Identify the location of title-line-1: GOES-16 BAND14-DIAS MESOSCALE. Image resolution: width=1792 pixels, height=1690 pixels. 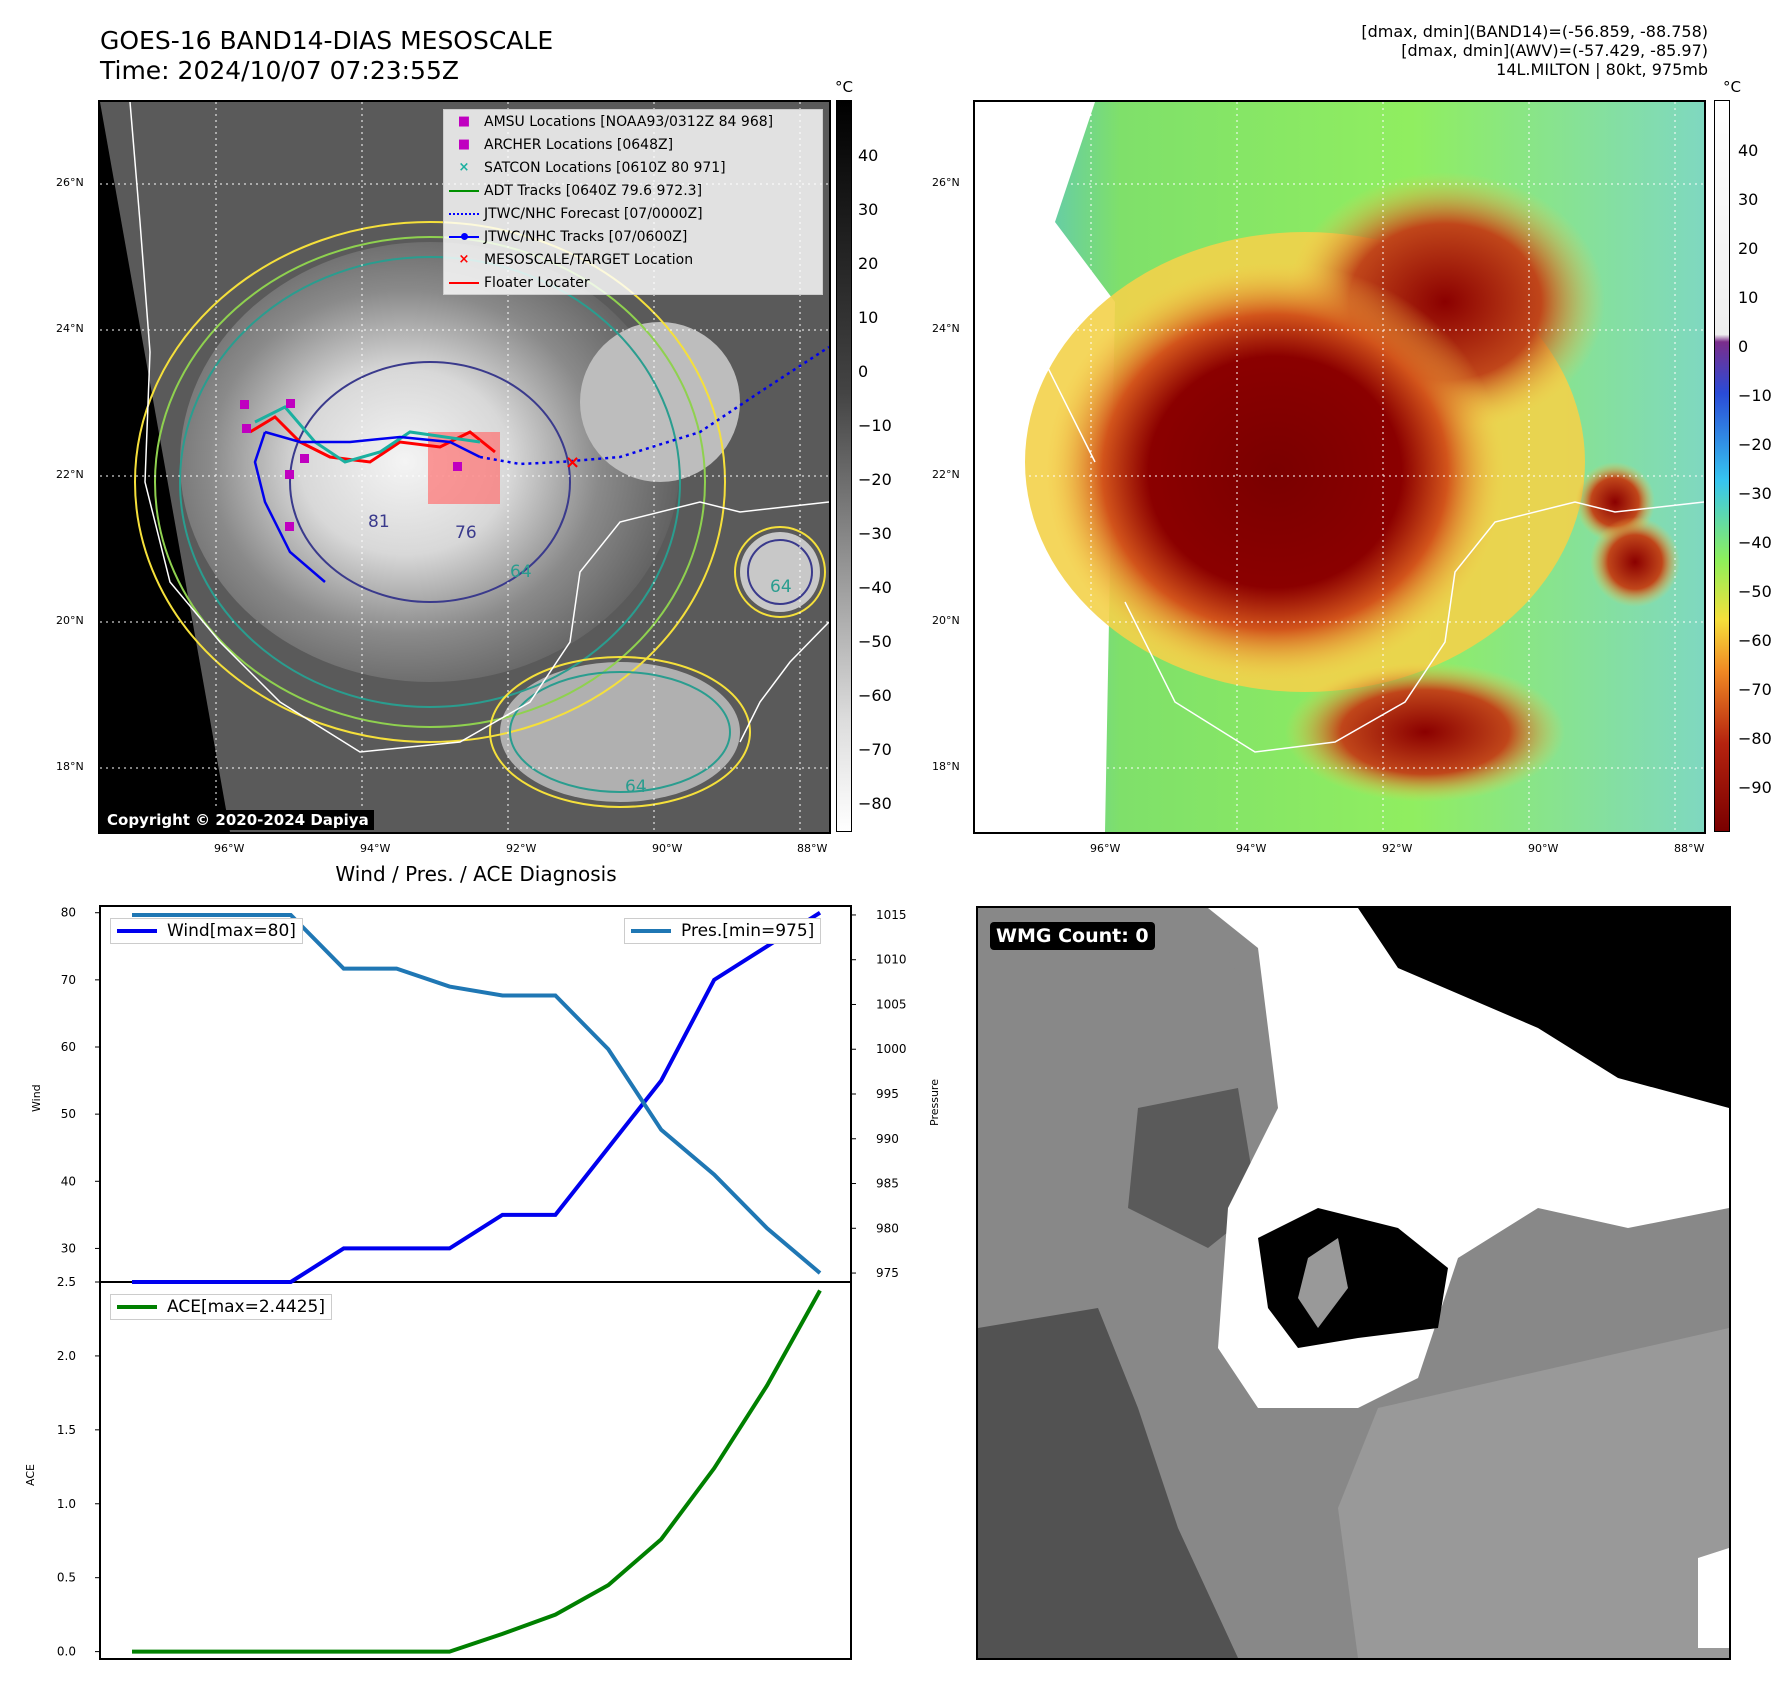
(327, 40).